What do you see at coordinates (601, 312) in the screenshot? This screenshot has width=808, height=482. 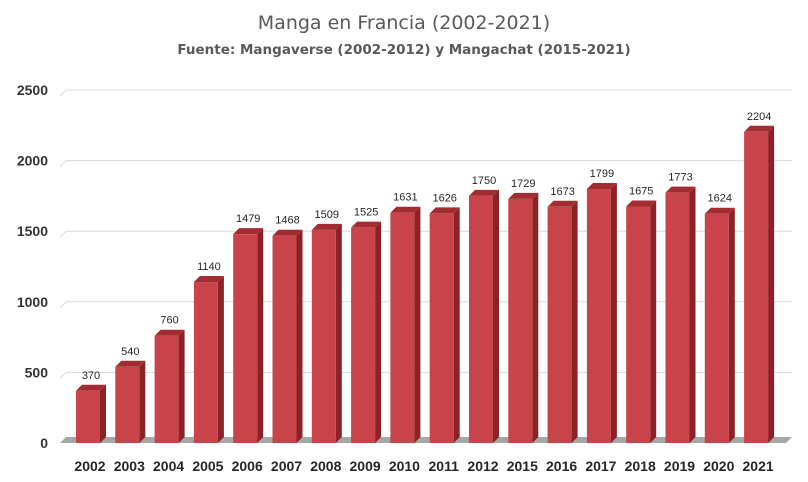 I see `bar-2017` at bounding box center [601, 312].